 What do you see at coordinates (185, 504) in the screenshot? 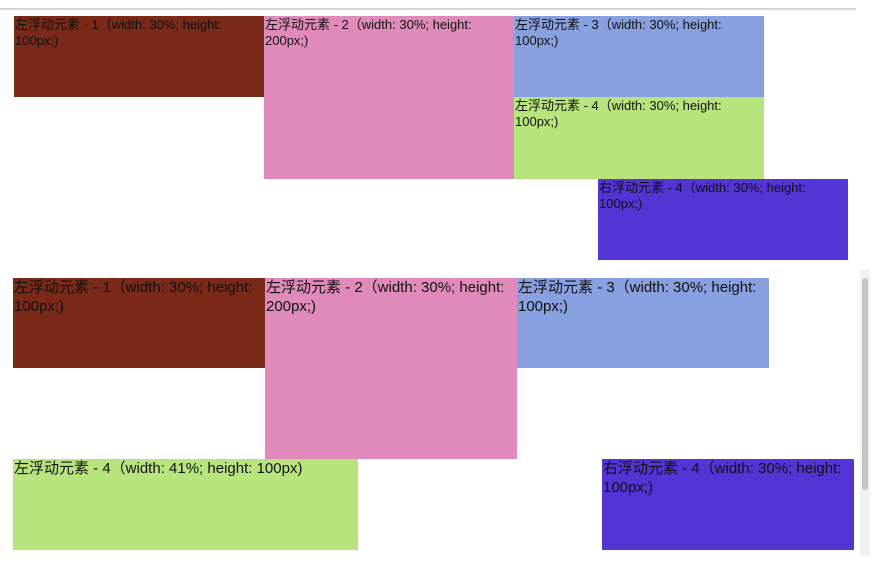
I see `left-float-box-4-wide: 左浮动元素 - 4（width: 41%; height: 100px)` at bounding box center [185, 504].